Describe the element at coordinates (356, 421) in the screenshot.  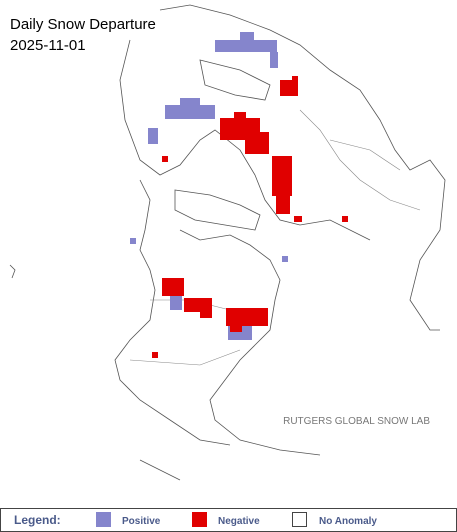
I see `credit: RUTGERS GLOBAL SNOW LAB` at that location.